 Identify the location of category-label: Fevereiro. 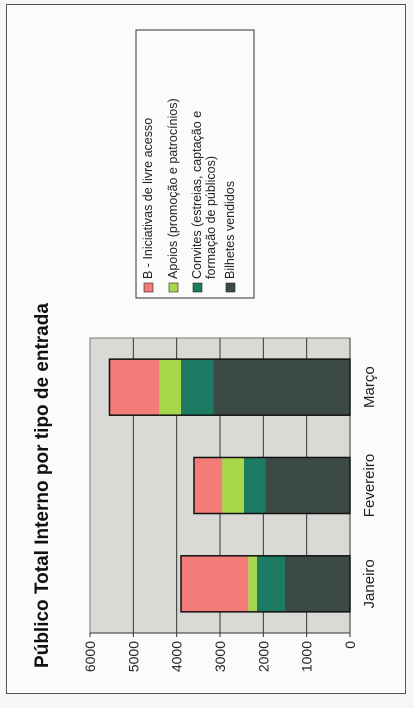
(369, 485).